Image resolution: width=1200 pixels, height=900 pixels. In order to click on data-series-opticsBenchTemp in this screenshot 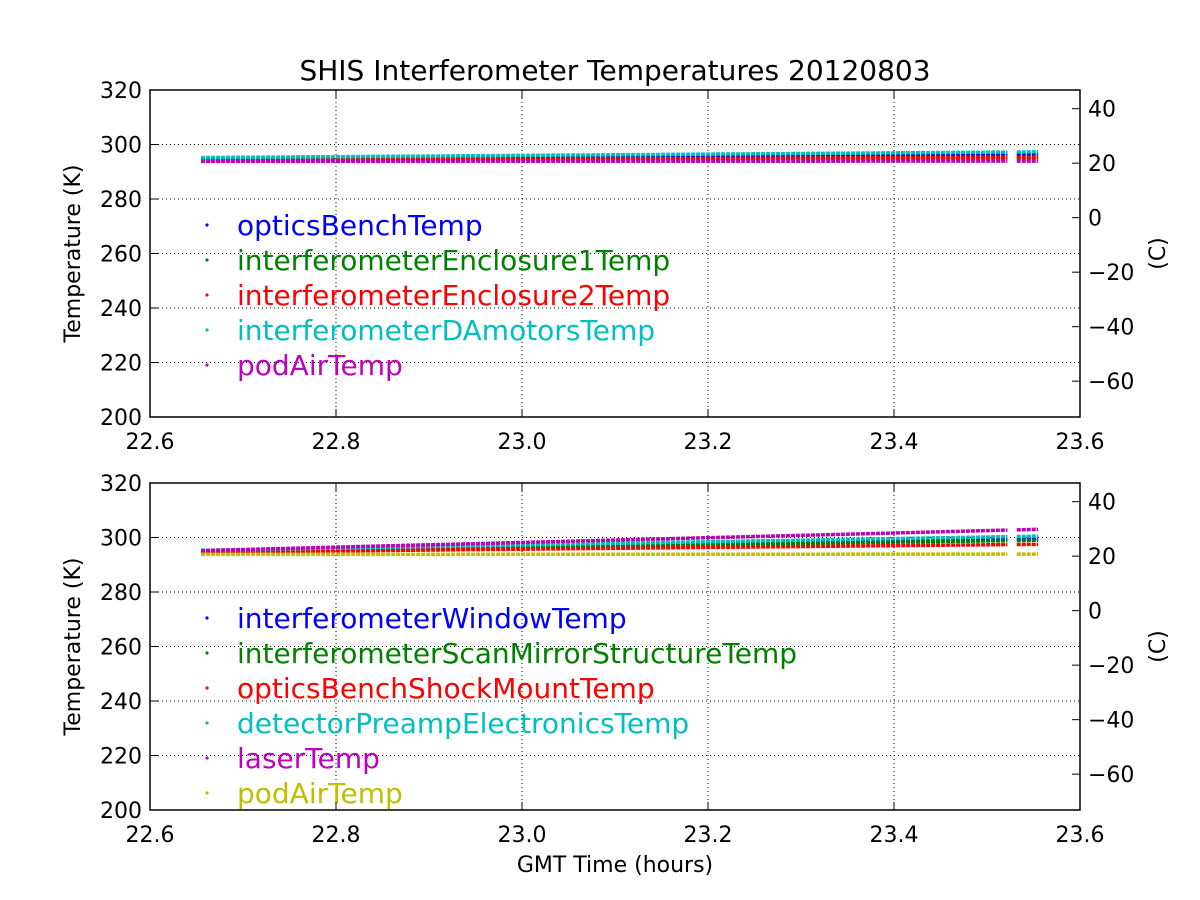, I will do `click(604, 156)`.